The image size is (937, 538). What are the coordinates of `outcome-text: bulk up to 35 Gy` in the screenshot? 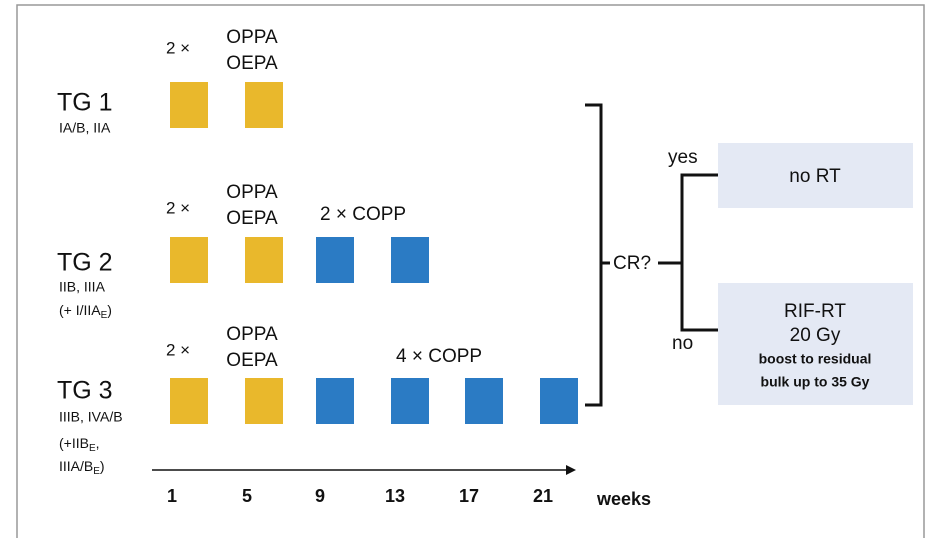 It's located at (815, 382).